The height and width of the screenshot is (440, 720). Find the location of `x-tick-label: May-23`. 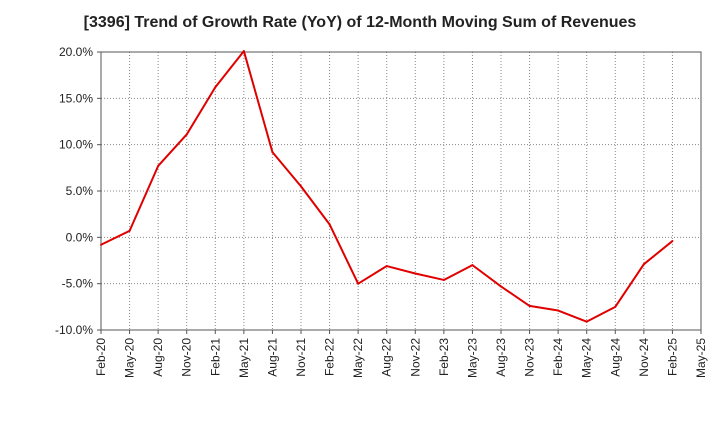

x-tick-label: May-23 is located at coordinates (472, 358).